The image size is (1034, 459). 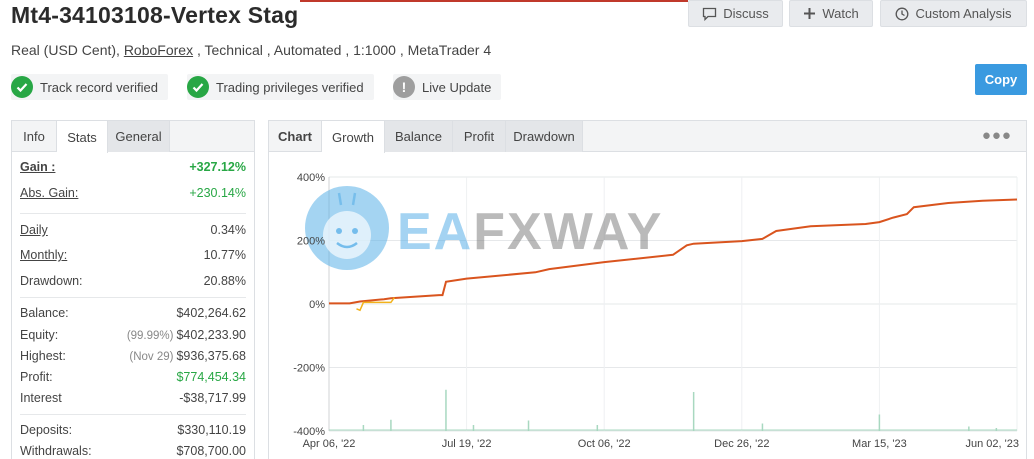 What do you see at coordinates (329, 444) in the screenshot?
I see `x-tick-label: Apr 06, '22` at bounding box center [329, 444].